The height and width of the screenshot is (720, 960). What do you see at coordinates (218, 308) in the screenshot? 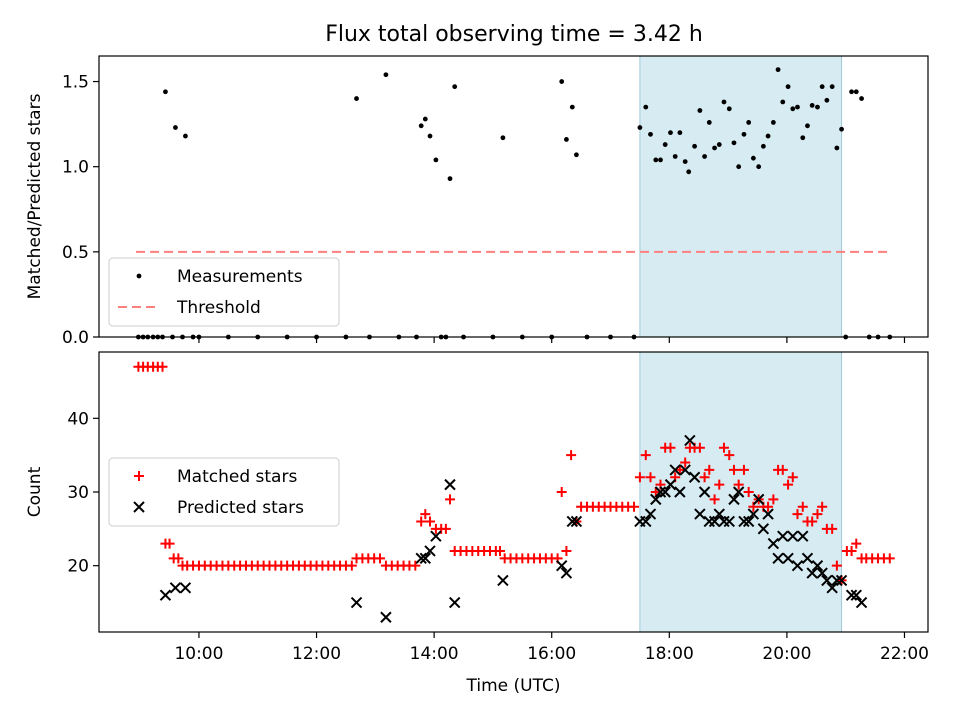
I see `legend-label: Threshold` at bounding box center [218, 308].